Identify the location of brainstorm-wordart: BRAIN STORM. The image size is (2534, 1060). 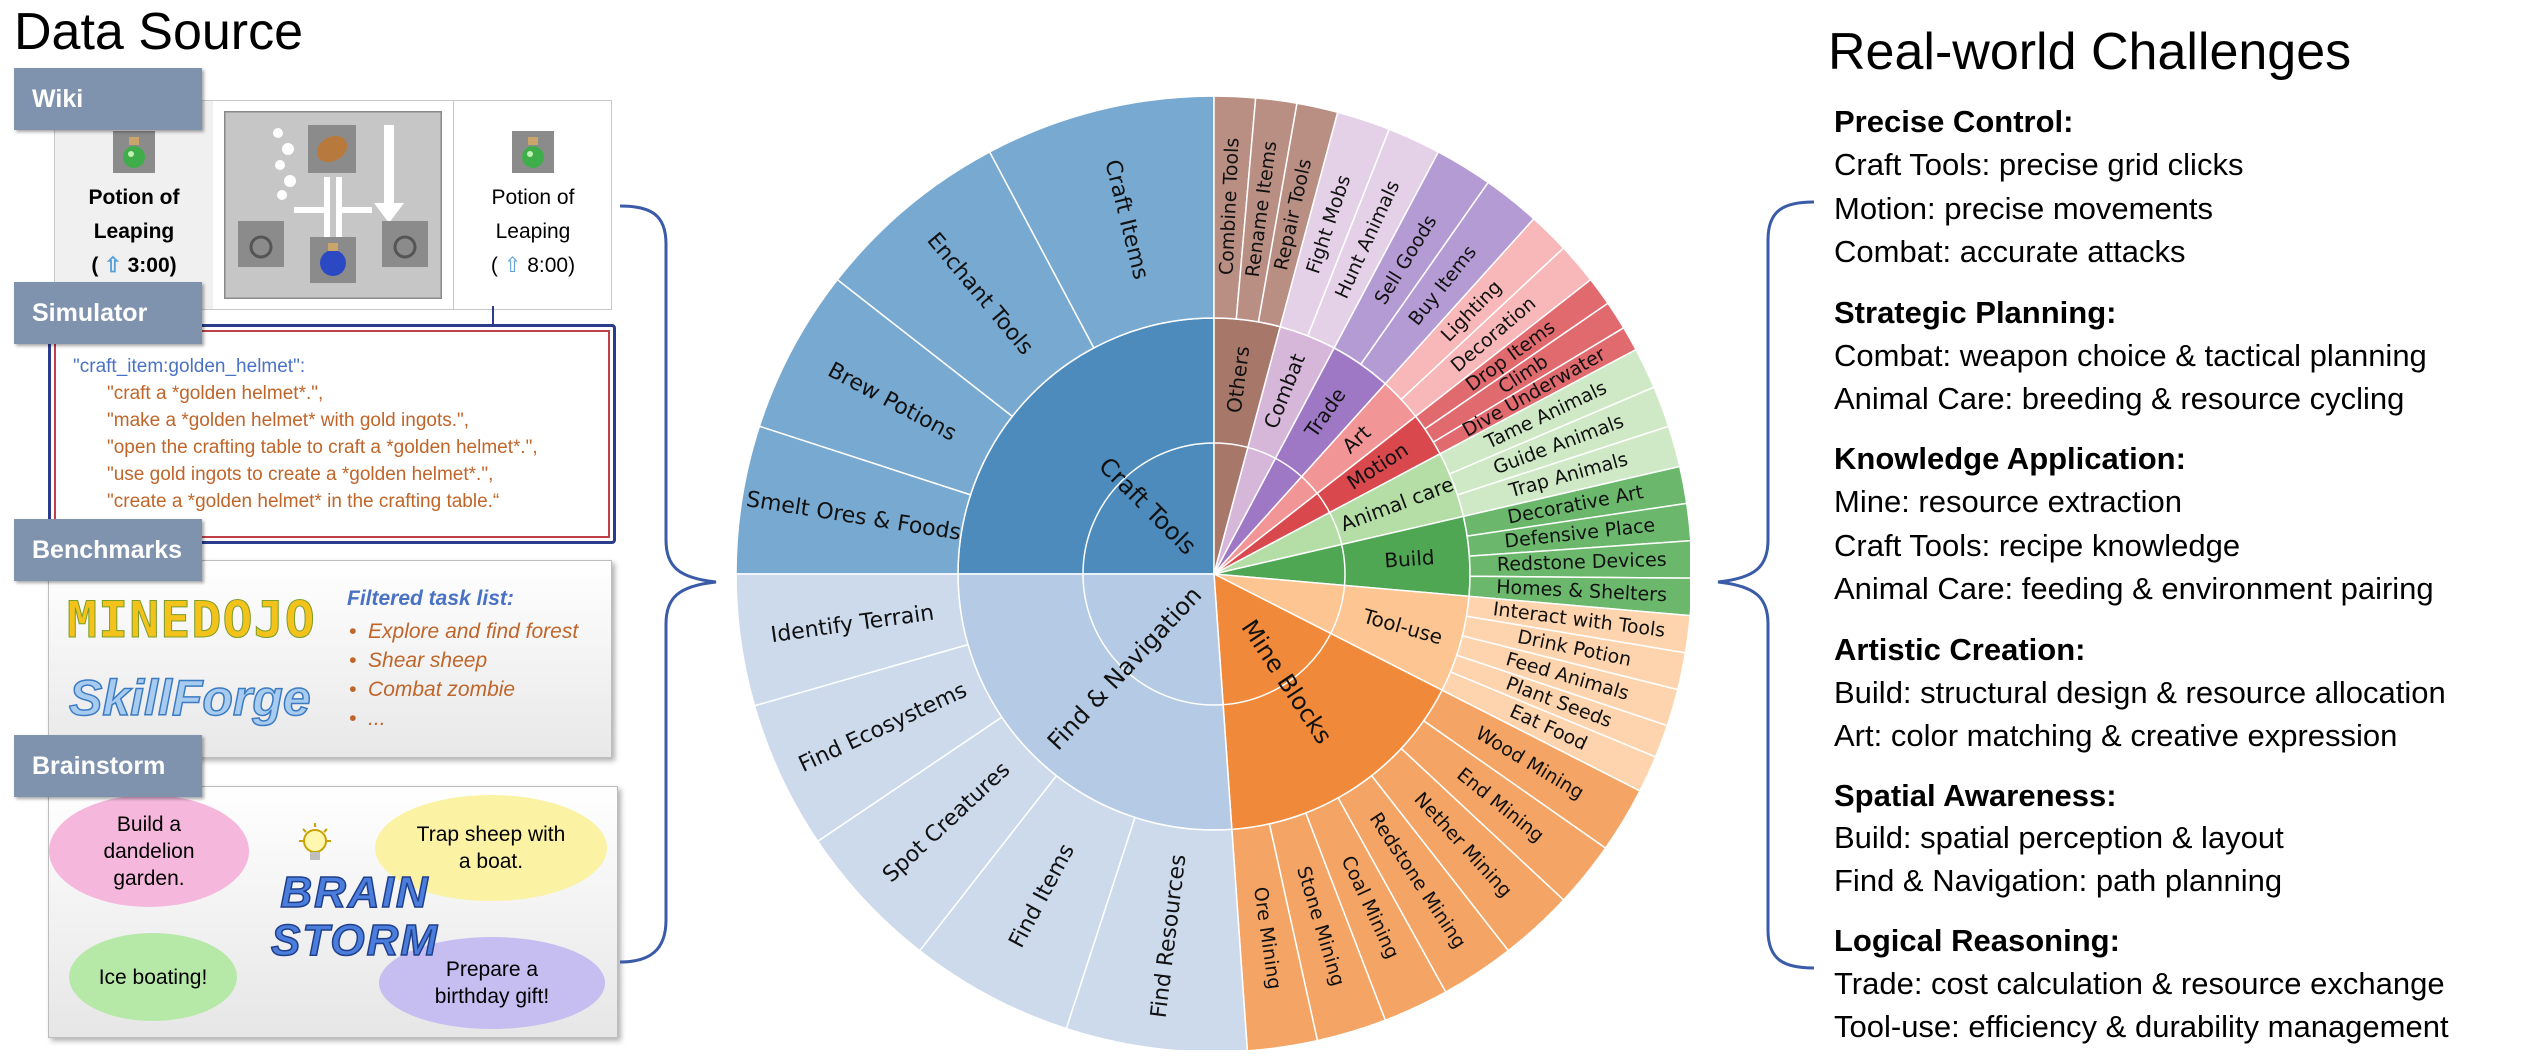
(355, 917).